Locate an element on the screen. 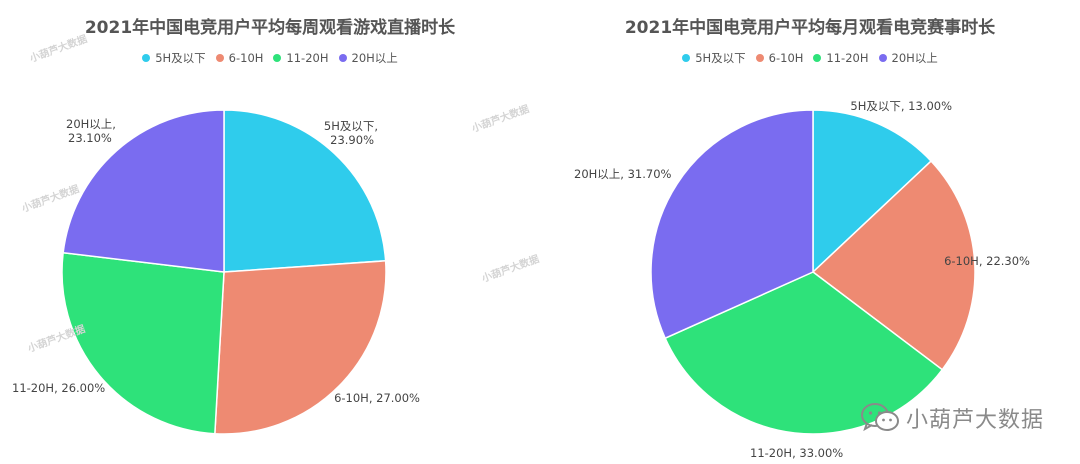  slice-data-label: 11-20H, 33.00% is located at coordinates (796, 453).